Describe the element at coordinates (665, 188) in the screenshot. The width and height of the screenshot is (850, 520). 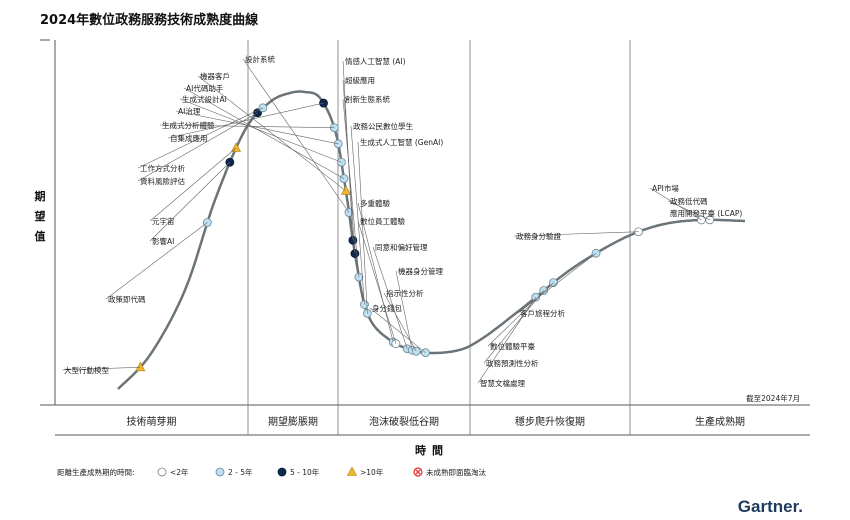
I see `point-label: API市場` at that location.